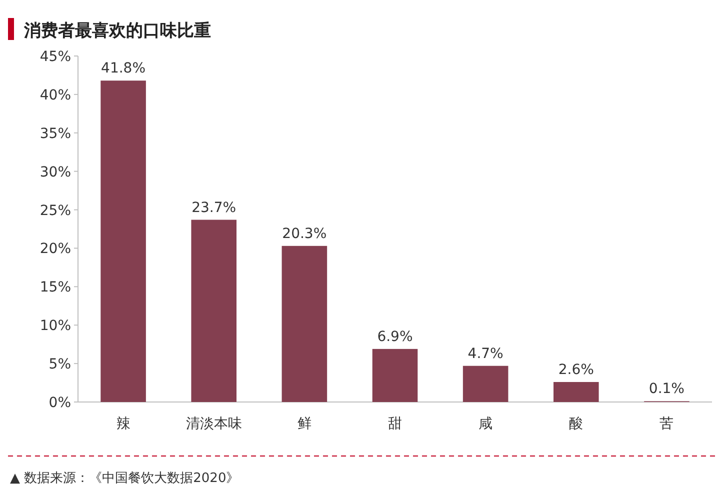 Image resolution: width=726 pixels, height=499 pixels. Describe the element at coordinates (59, 364) in the screenshot. I see `y-tick-label: 5%` at that location.